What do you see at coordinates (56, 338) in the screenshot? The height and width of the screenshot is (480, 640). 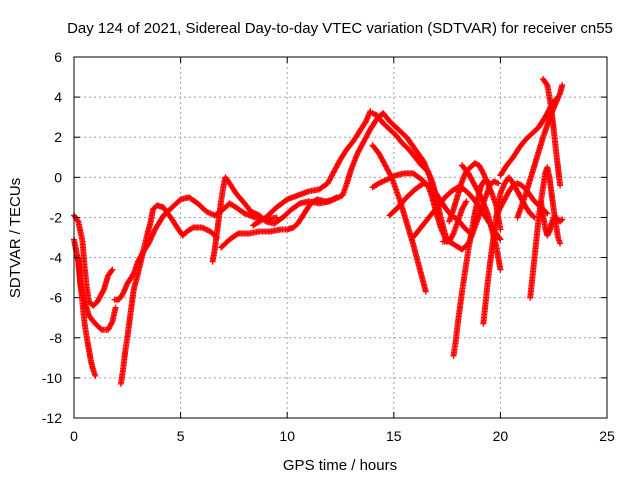 I see `y-tick-label: -8` at bounding box center [56, 338].